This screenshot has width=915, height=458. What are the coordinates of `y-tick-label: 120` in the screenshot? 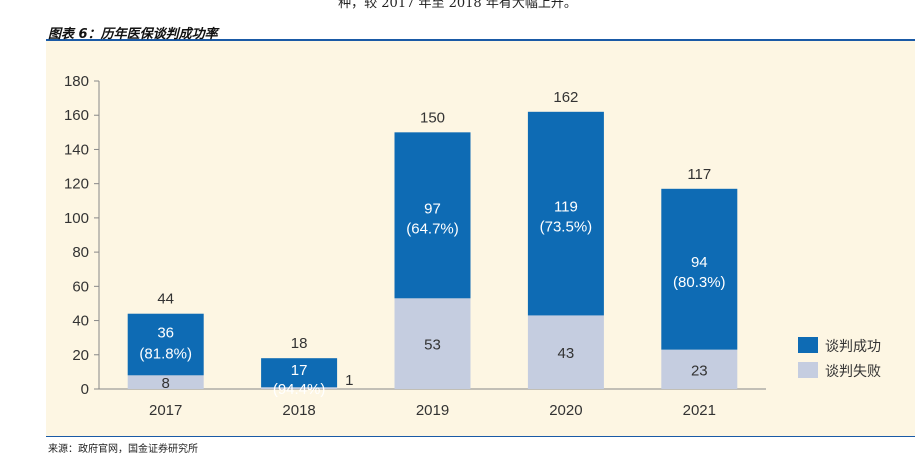 It's located at (76, 184).